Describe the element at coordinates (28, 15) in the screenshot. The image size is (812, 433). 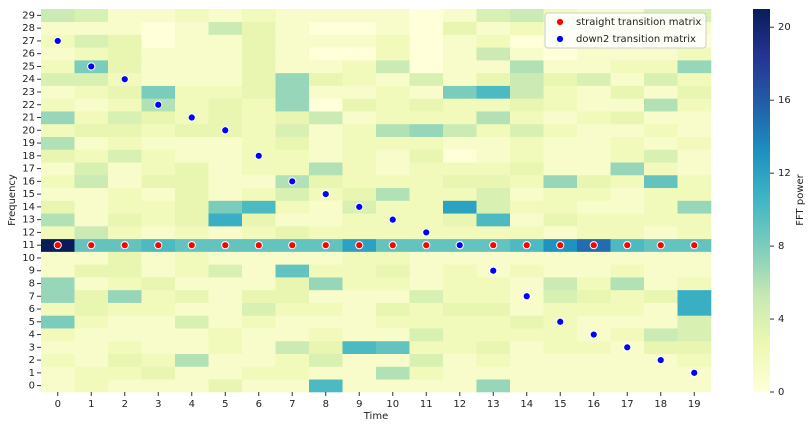
I see `y-tick-label: 29` at that location.